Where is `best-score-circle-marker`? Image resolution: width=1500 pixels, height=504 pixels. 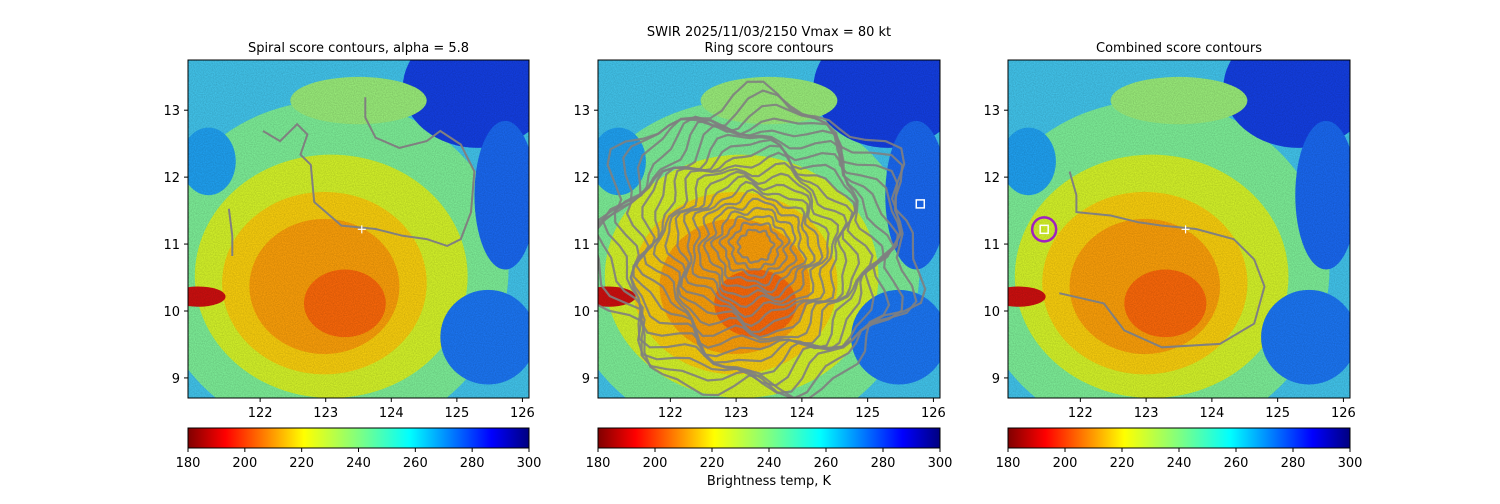
best-score-circle-marker is located at coordinates (1044, 229).